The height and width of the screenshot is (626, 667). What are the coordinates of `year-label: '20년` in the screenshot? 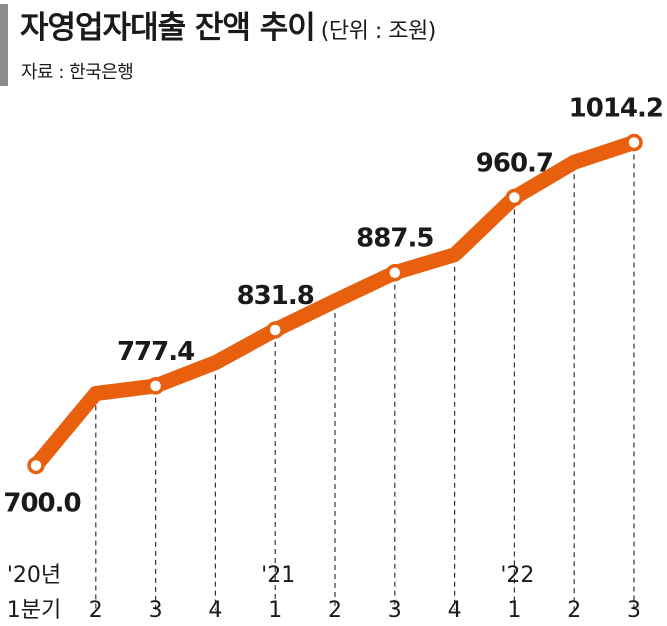 It's located at (34, 575).